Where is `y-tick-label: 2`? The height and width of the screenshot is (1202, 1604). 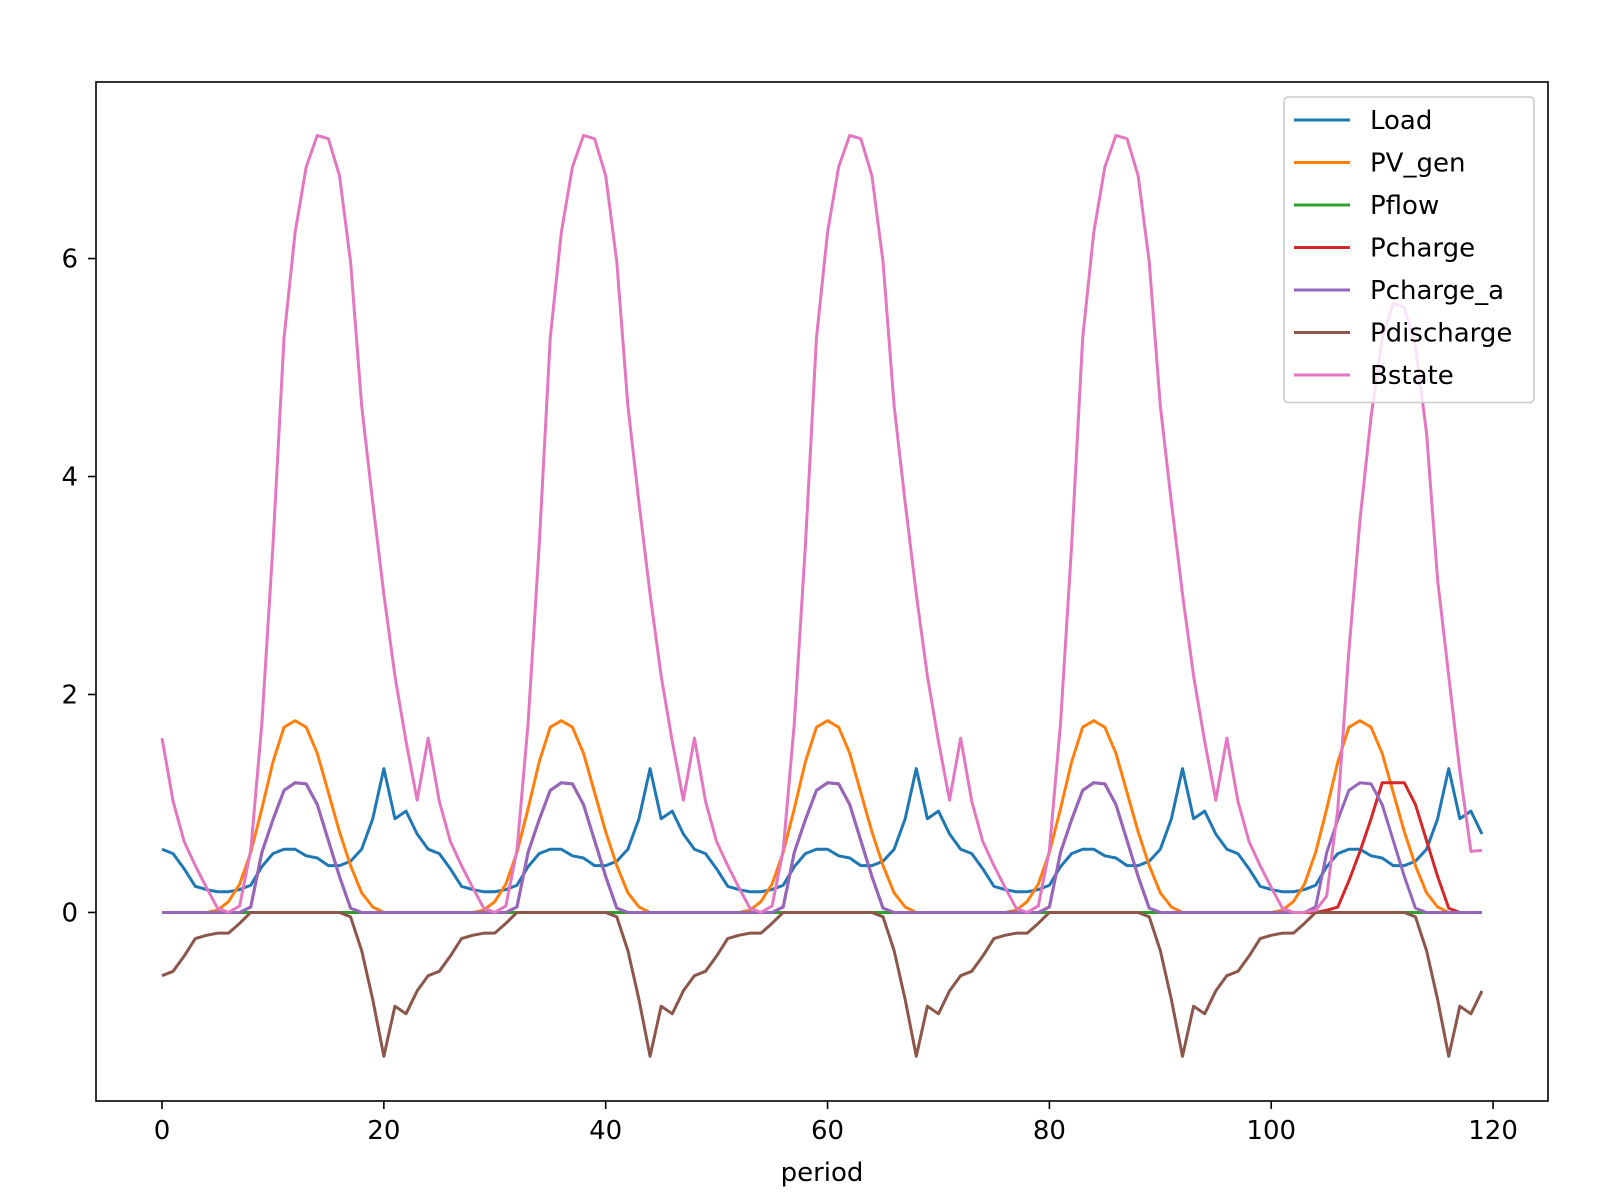 y-tick-label: 2 is located at coordinates (69, 695).